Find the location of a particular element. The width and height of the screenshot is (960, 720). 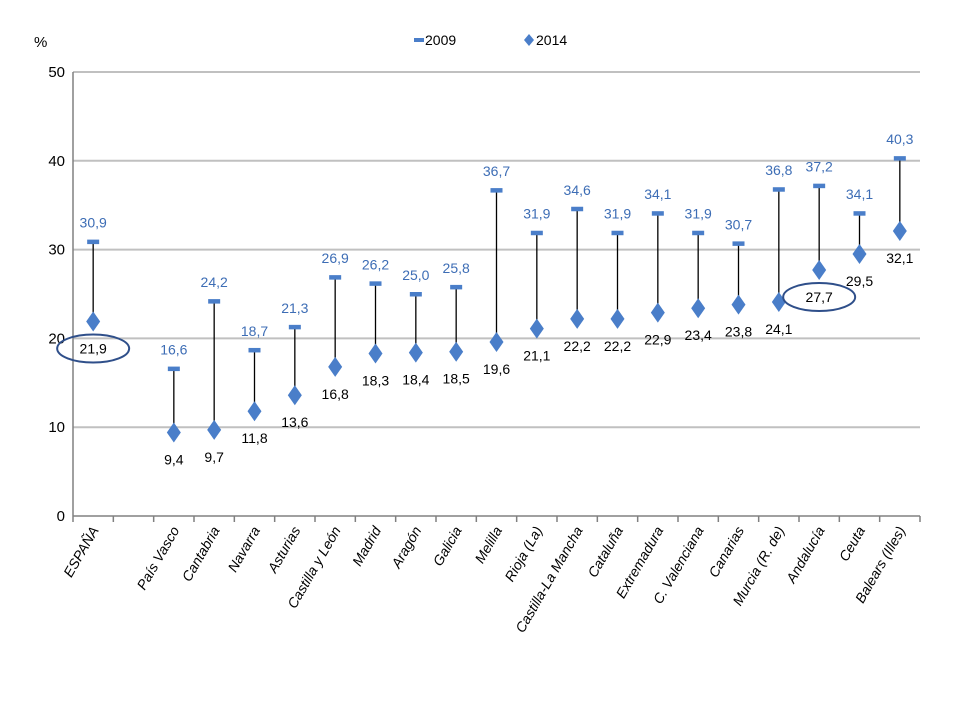

label-2009: 30,7 is located at coordinates (738, 224).